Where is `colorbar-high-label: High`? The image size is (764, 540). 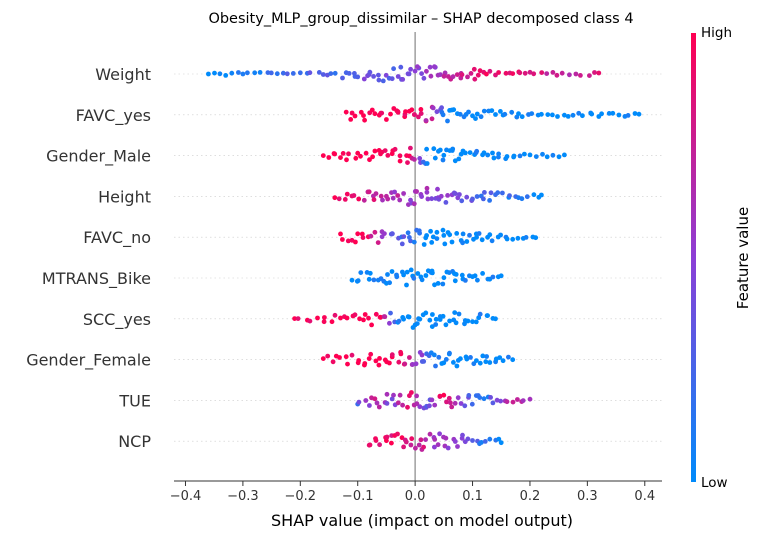 colorbar-high-label: High is located at coordinates (716, 33).